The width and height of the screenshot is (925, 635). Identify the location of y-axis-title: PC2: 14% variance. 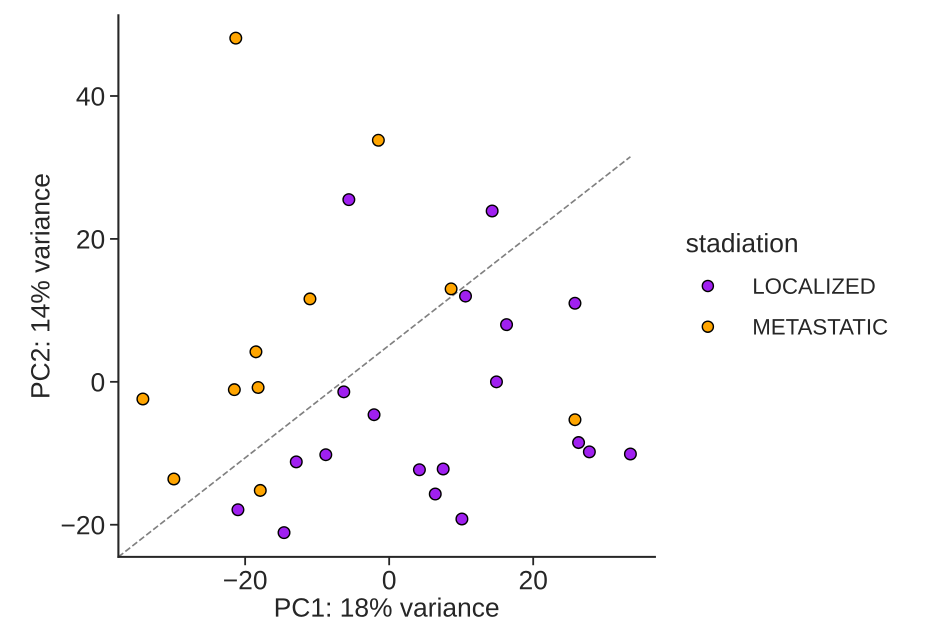
(40, 285).